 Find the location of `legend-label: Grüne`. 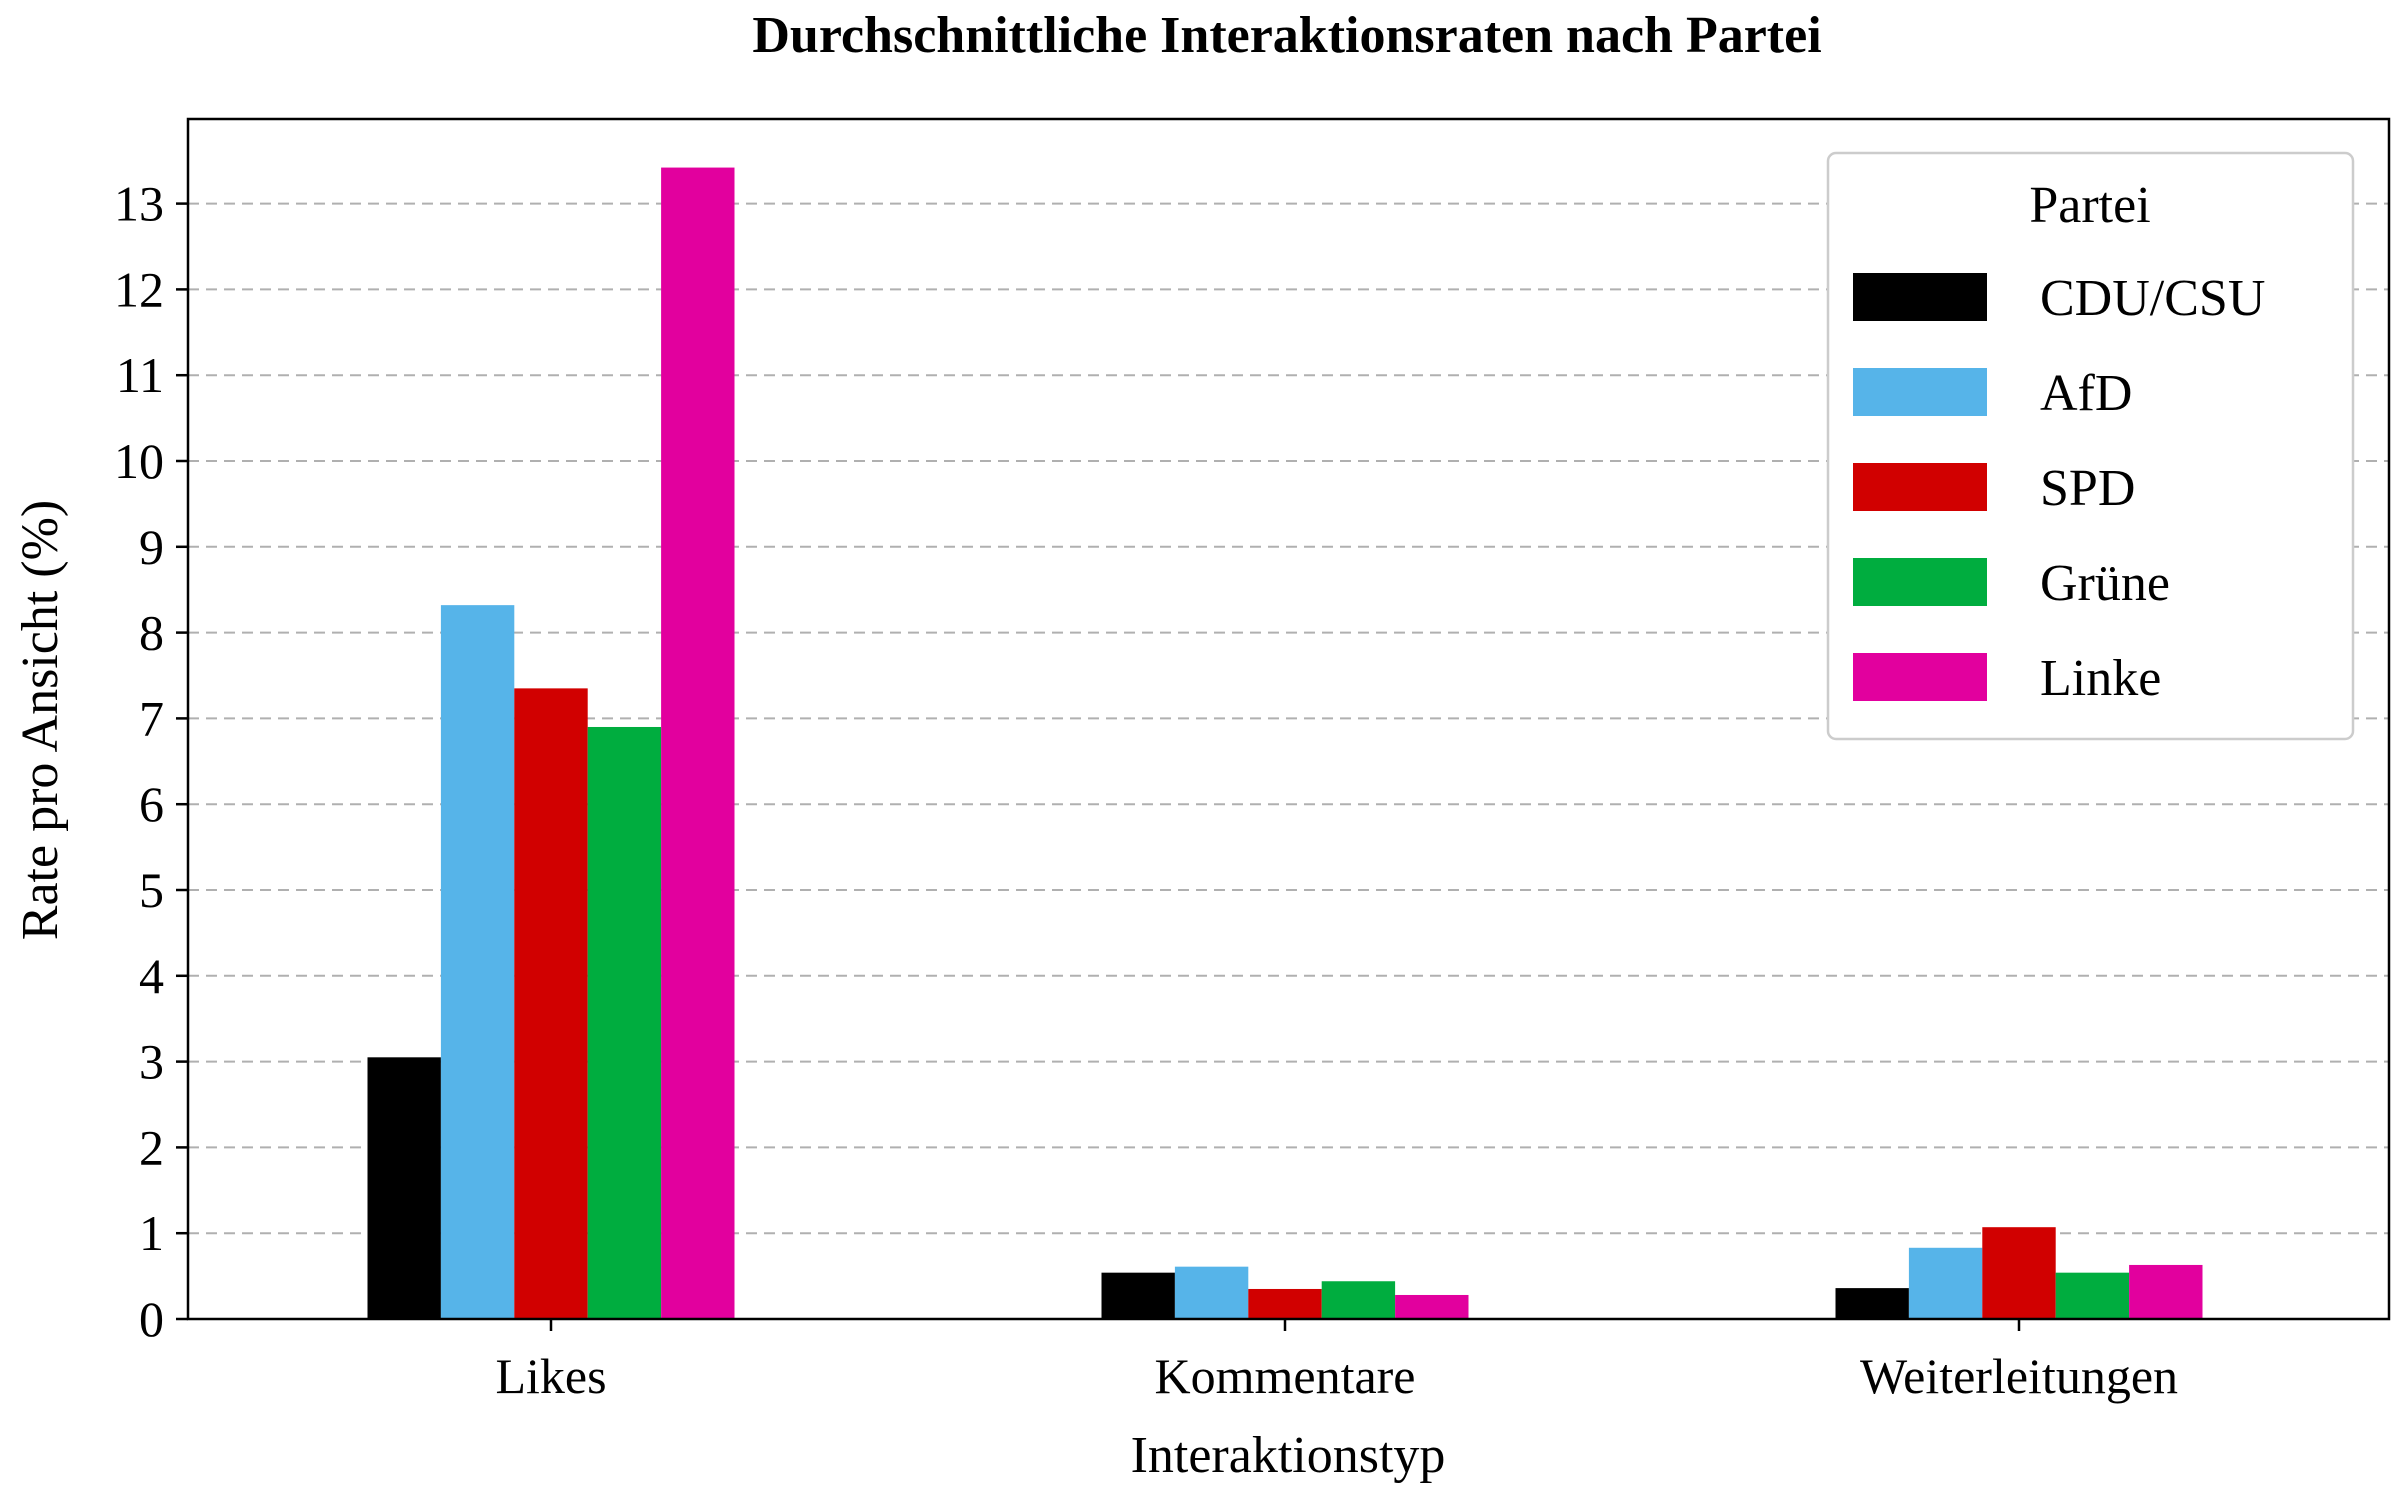

legend-label: Grüne is located at coordinates (2105, 583).